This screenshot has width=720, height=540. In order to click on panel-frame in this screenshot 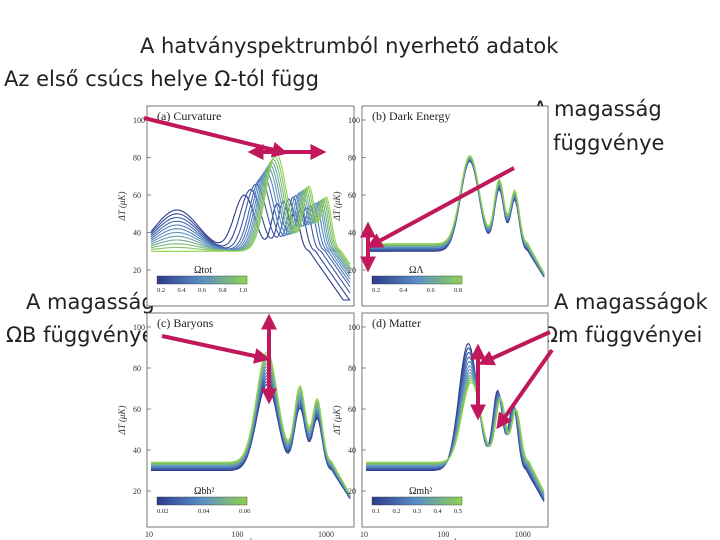, I will do `click(250, 420)`.